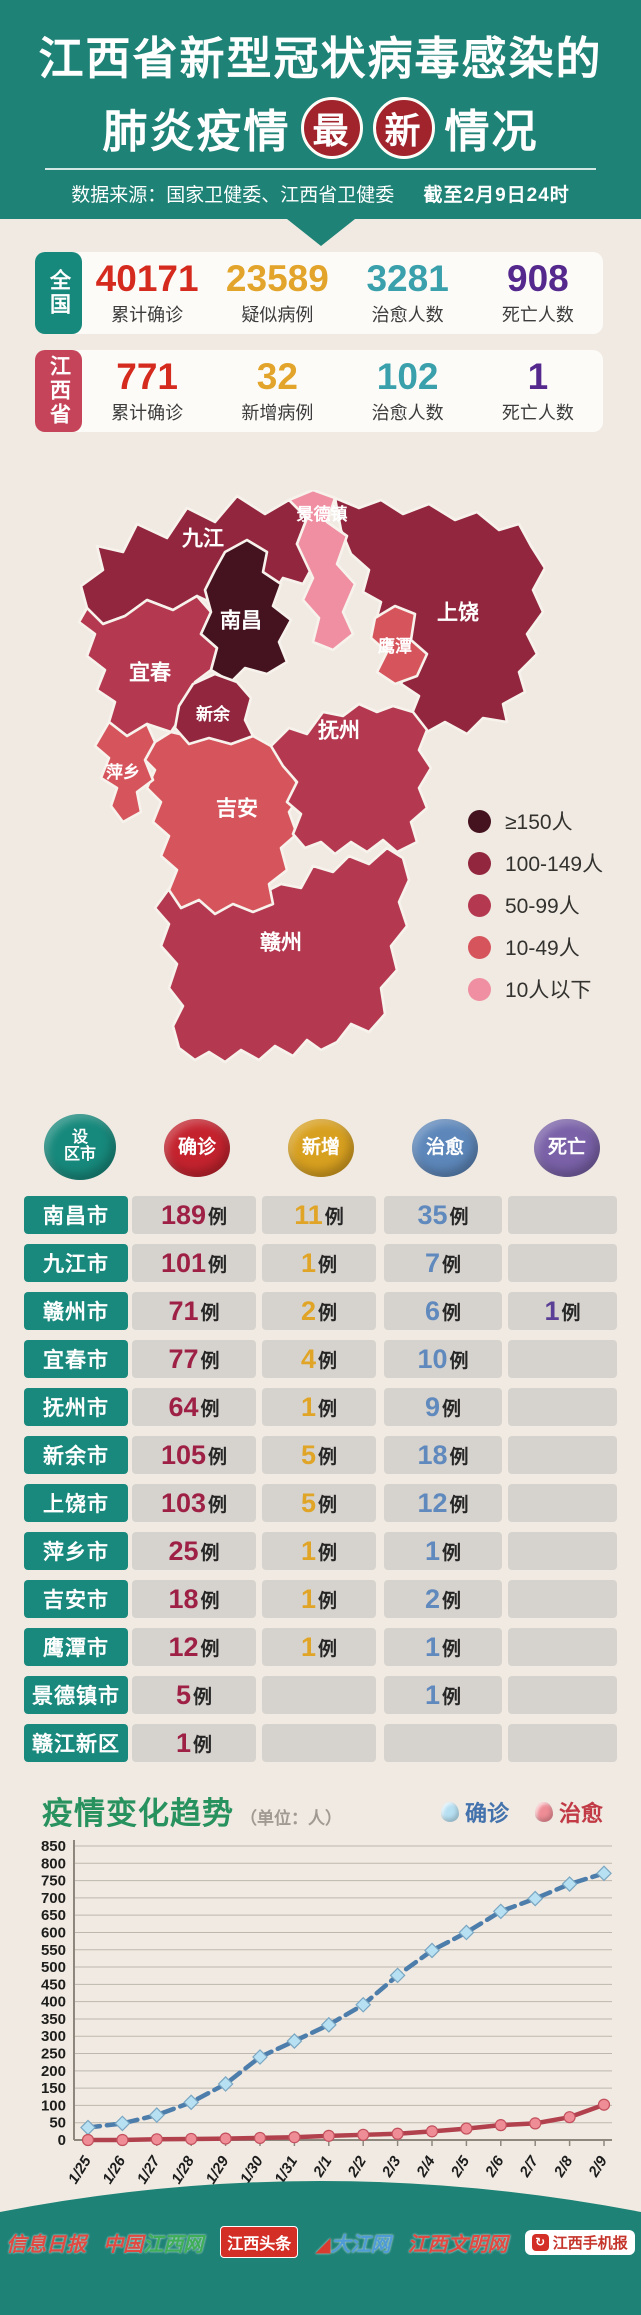 The width and height of the screenshot is (641, 2315). What do you see at coordinates (194, 1263) in the screenshot?
I see `table-cell-confirmed: 101 例` at bounding box center [194, 1263].